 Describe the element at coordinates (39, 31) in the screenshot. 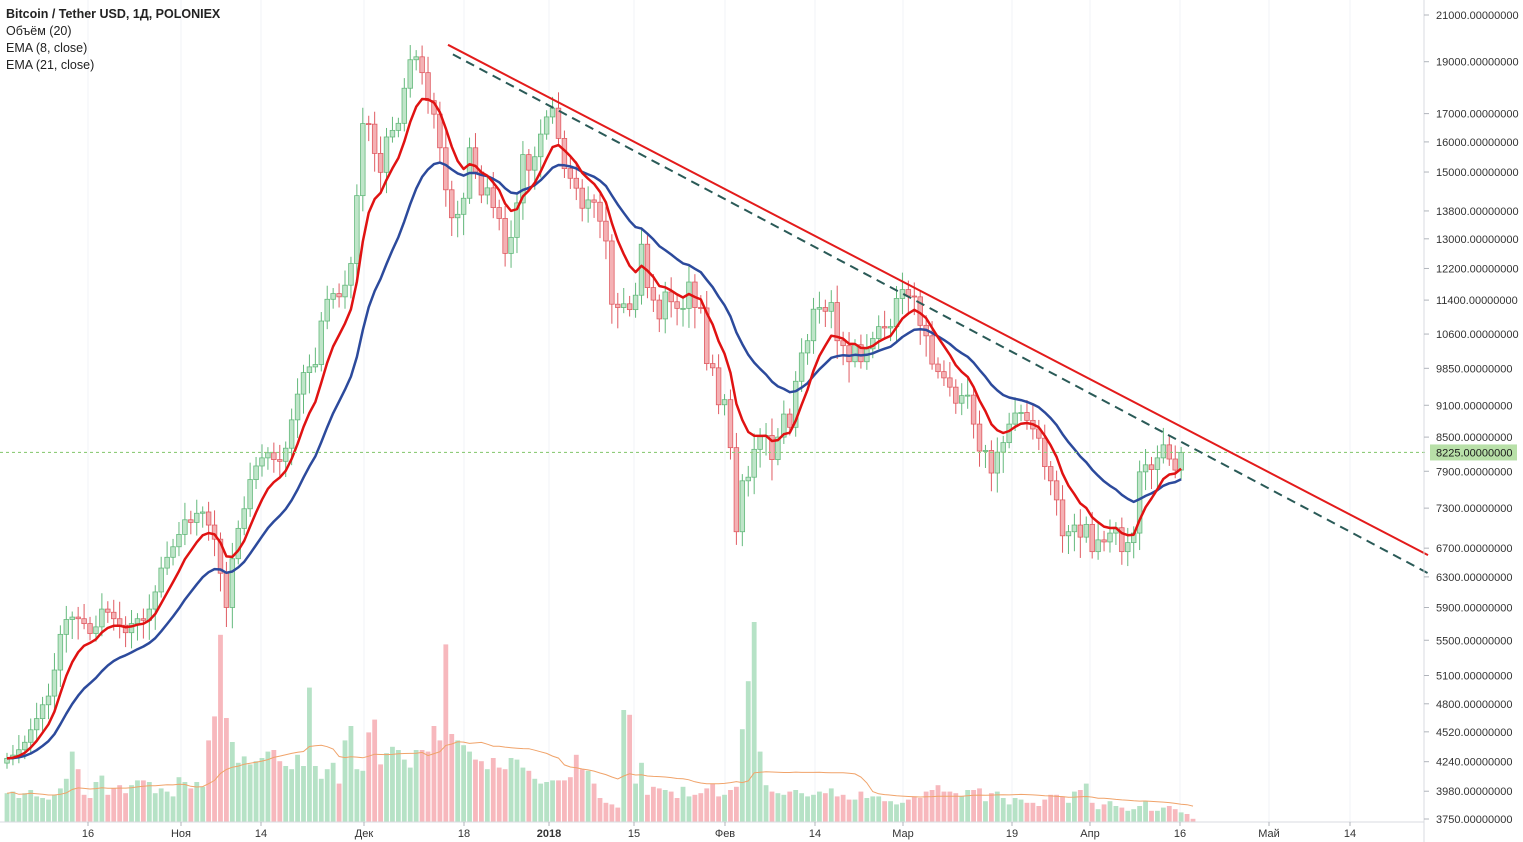

I see `volume-indicator-label: Объём (20)` at that location.